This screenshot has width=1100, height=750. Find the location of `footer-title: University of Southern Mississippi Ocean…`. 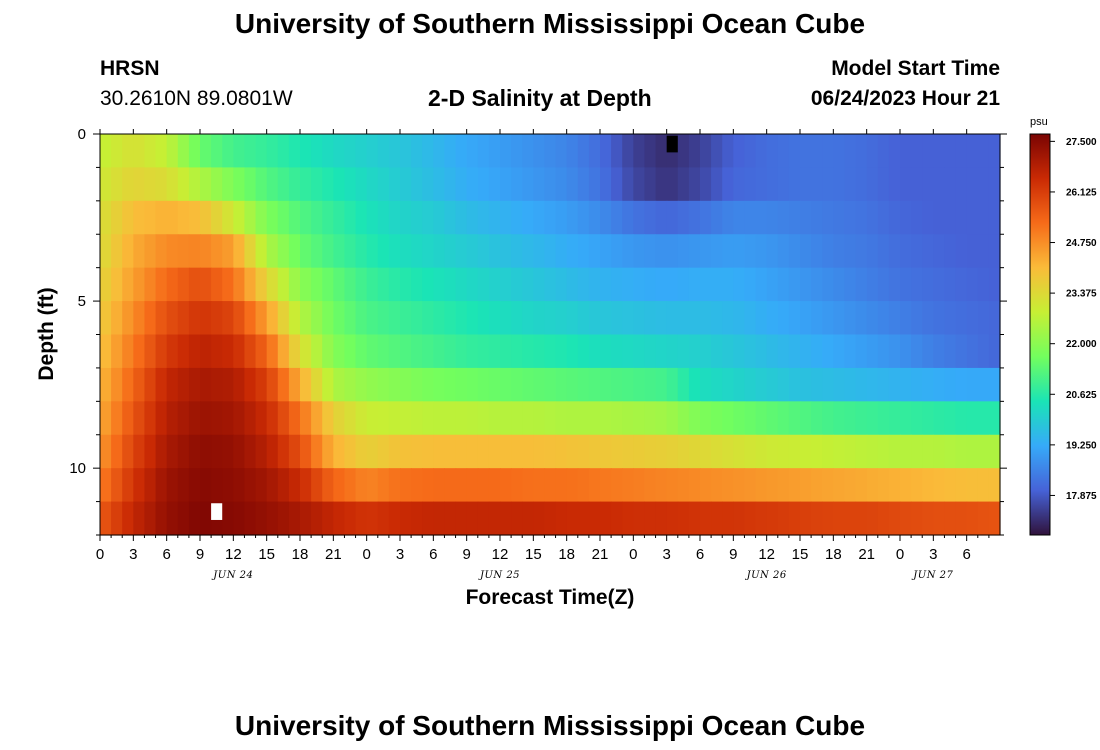

footer-title: University of Southern Mississippi Ocean… is located at coordinates (550, 725).